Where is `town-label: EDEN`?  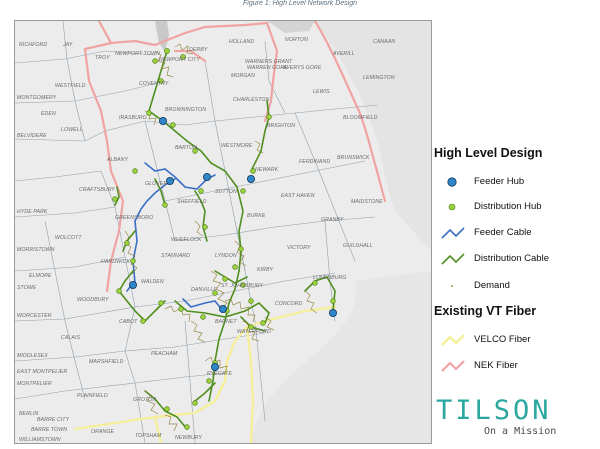
town-label: EDEN is located at coordinates (48, 114).